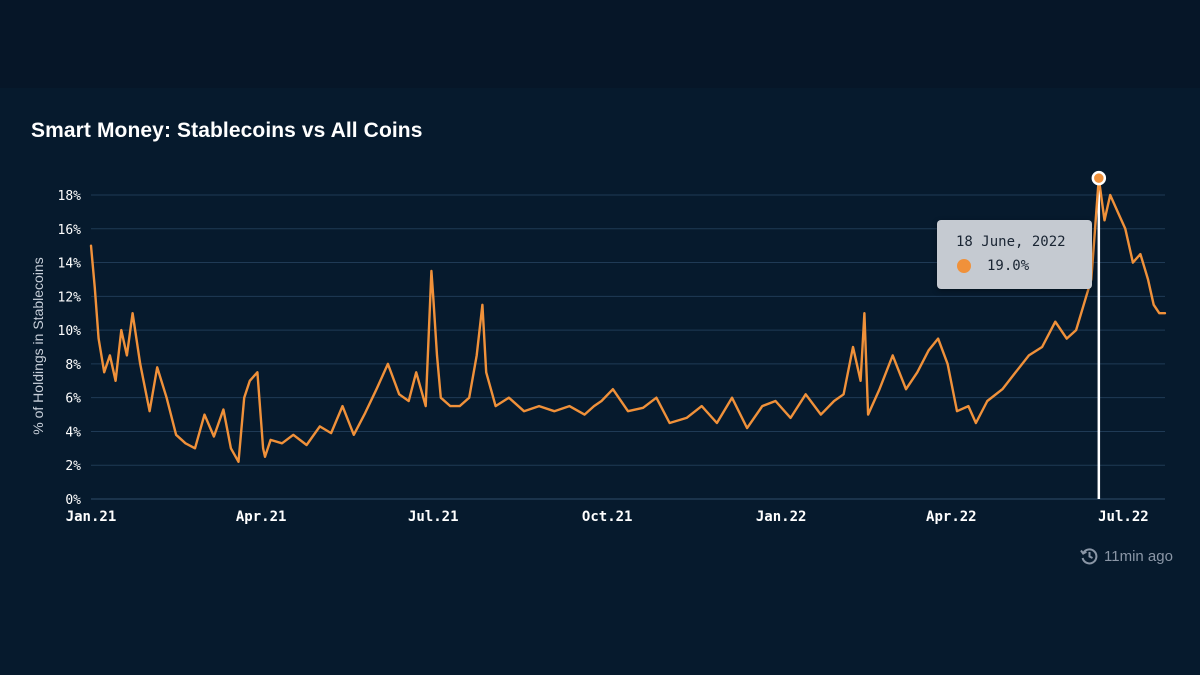 The height and width of the screenshot is (675, 1200). What do you see at coordinates (433, 517) in the screenshot?
I see `x-tick-label: Jul.21` at bounding box center [433, 517].